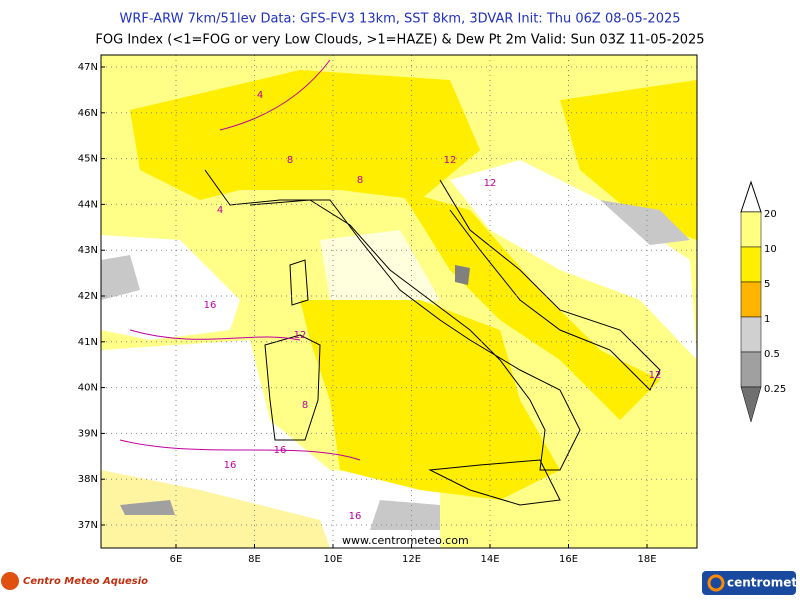  Describe the element at coordinates (767, 319) in the screenshot. I see `legend-label: 1` at that location.